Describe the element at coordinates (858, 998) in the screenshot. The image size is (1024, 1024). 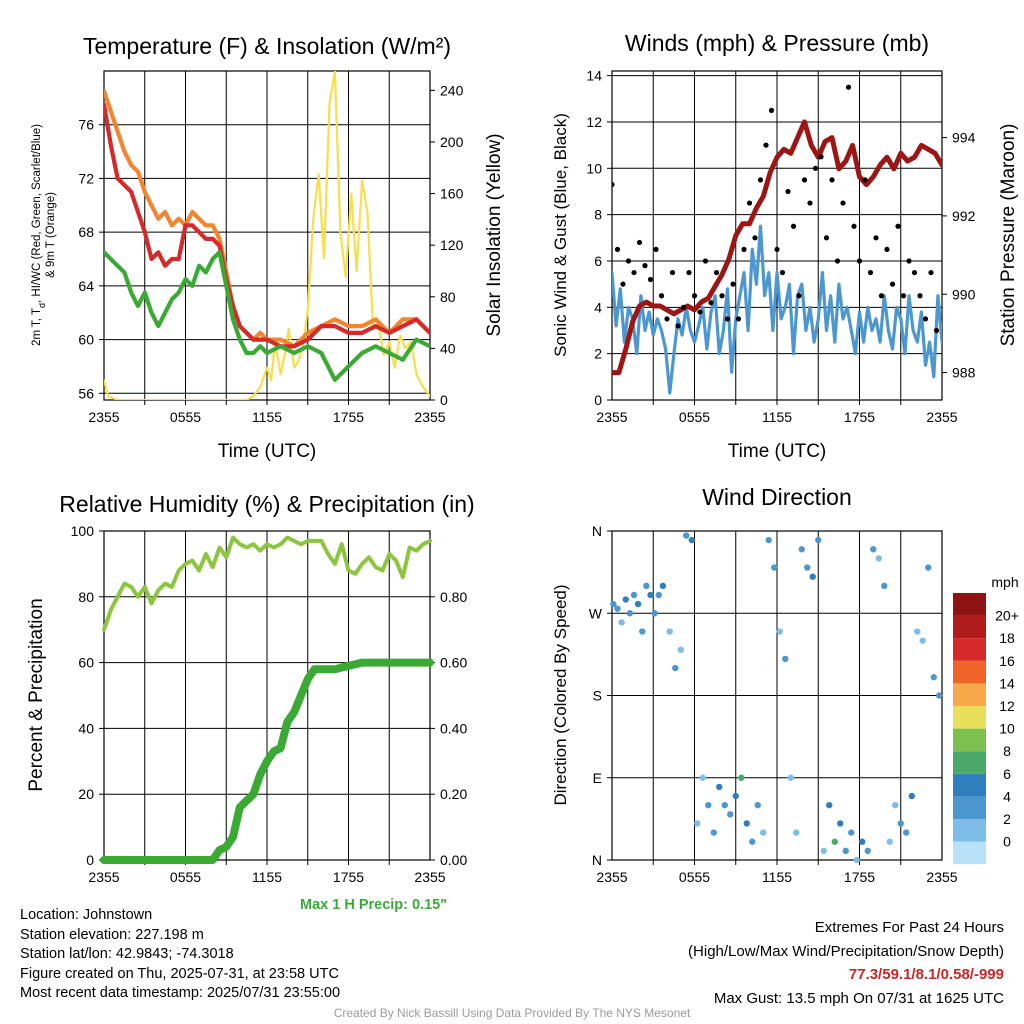
I see `max-gust: Max Gust: 13.5 mph On 07/31 at 1625 UTC` at that location.